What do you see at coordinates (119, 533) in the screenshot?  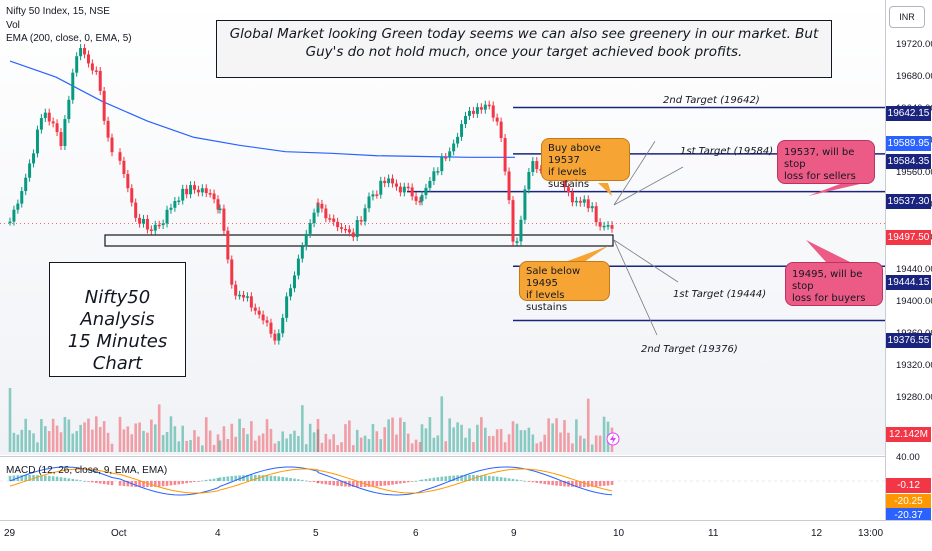 I see `time-tick-label: Oct` at bounding box center [119, 533].